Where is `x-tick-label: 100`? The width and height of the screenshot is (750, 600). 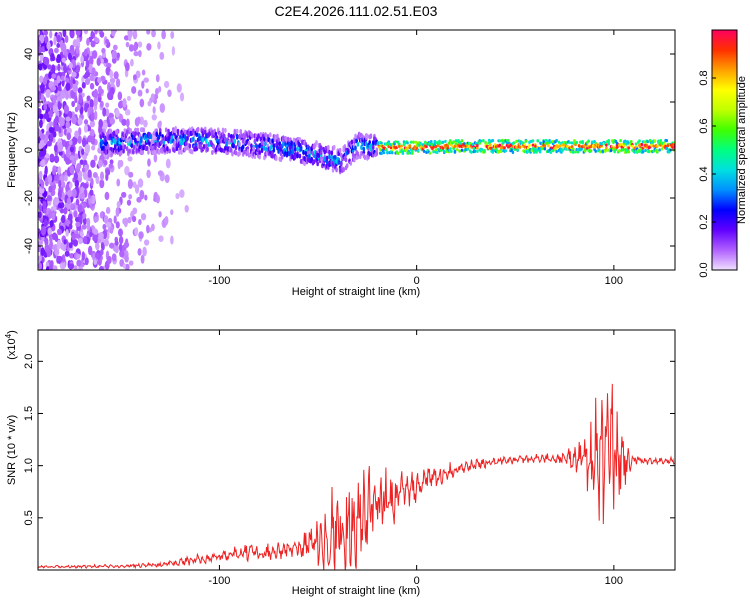
x-tick-label: 100 is located at coordinates (614, 581).